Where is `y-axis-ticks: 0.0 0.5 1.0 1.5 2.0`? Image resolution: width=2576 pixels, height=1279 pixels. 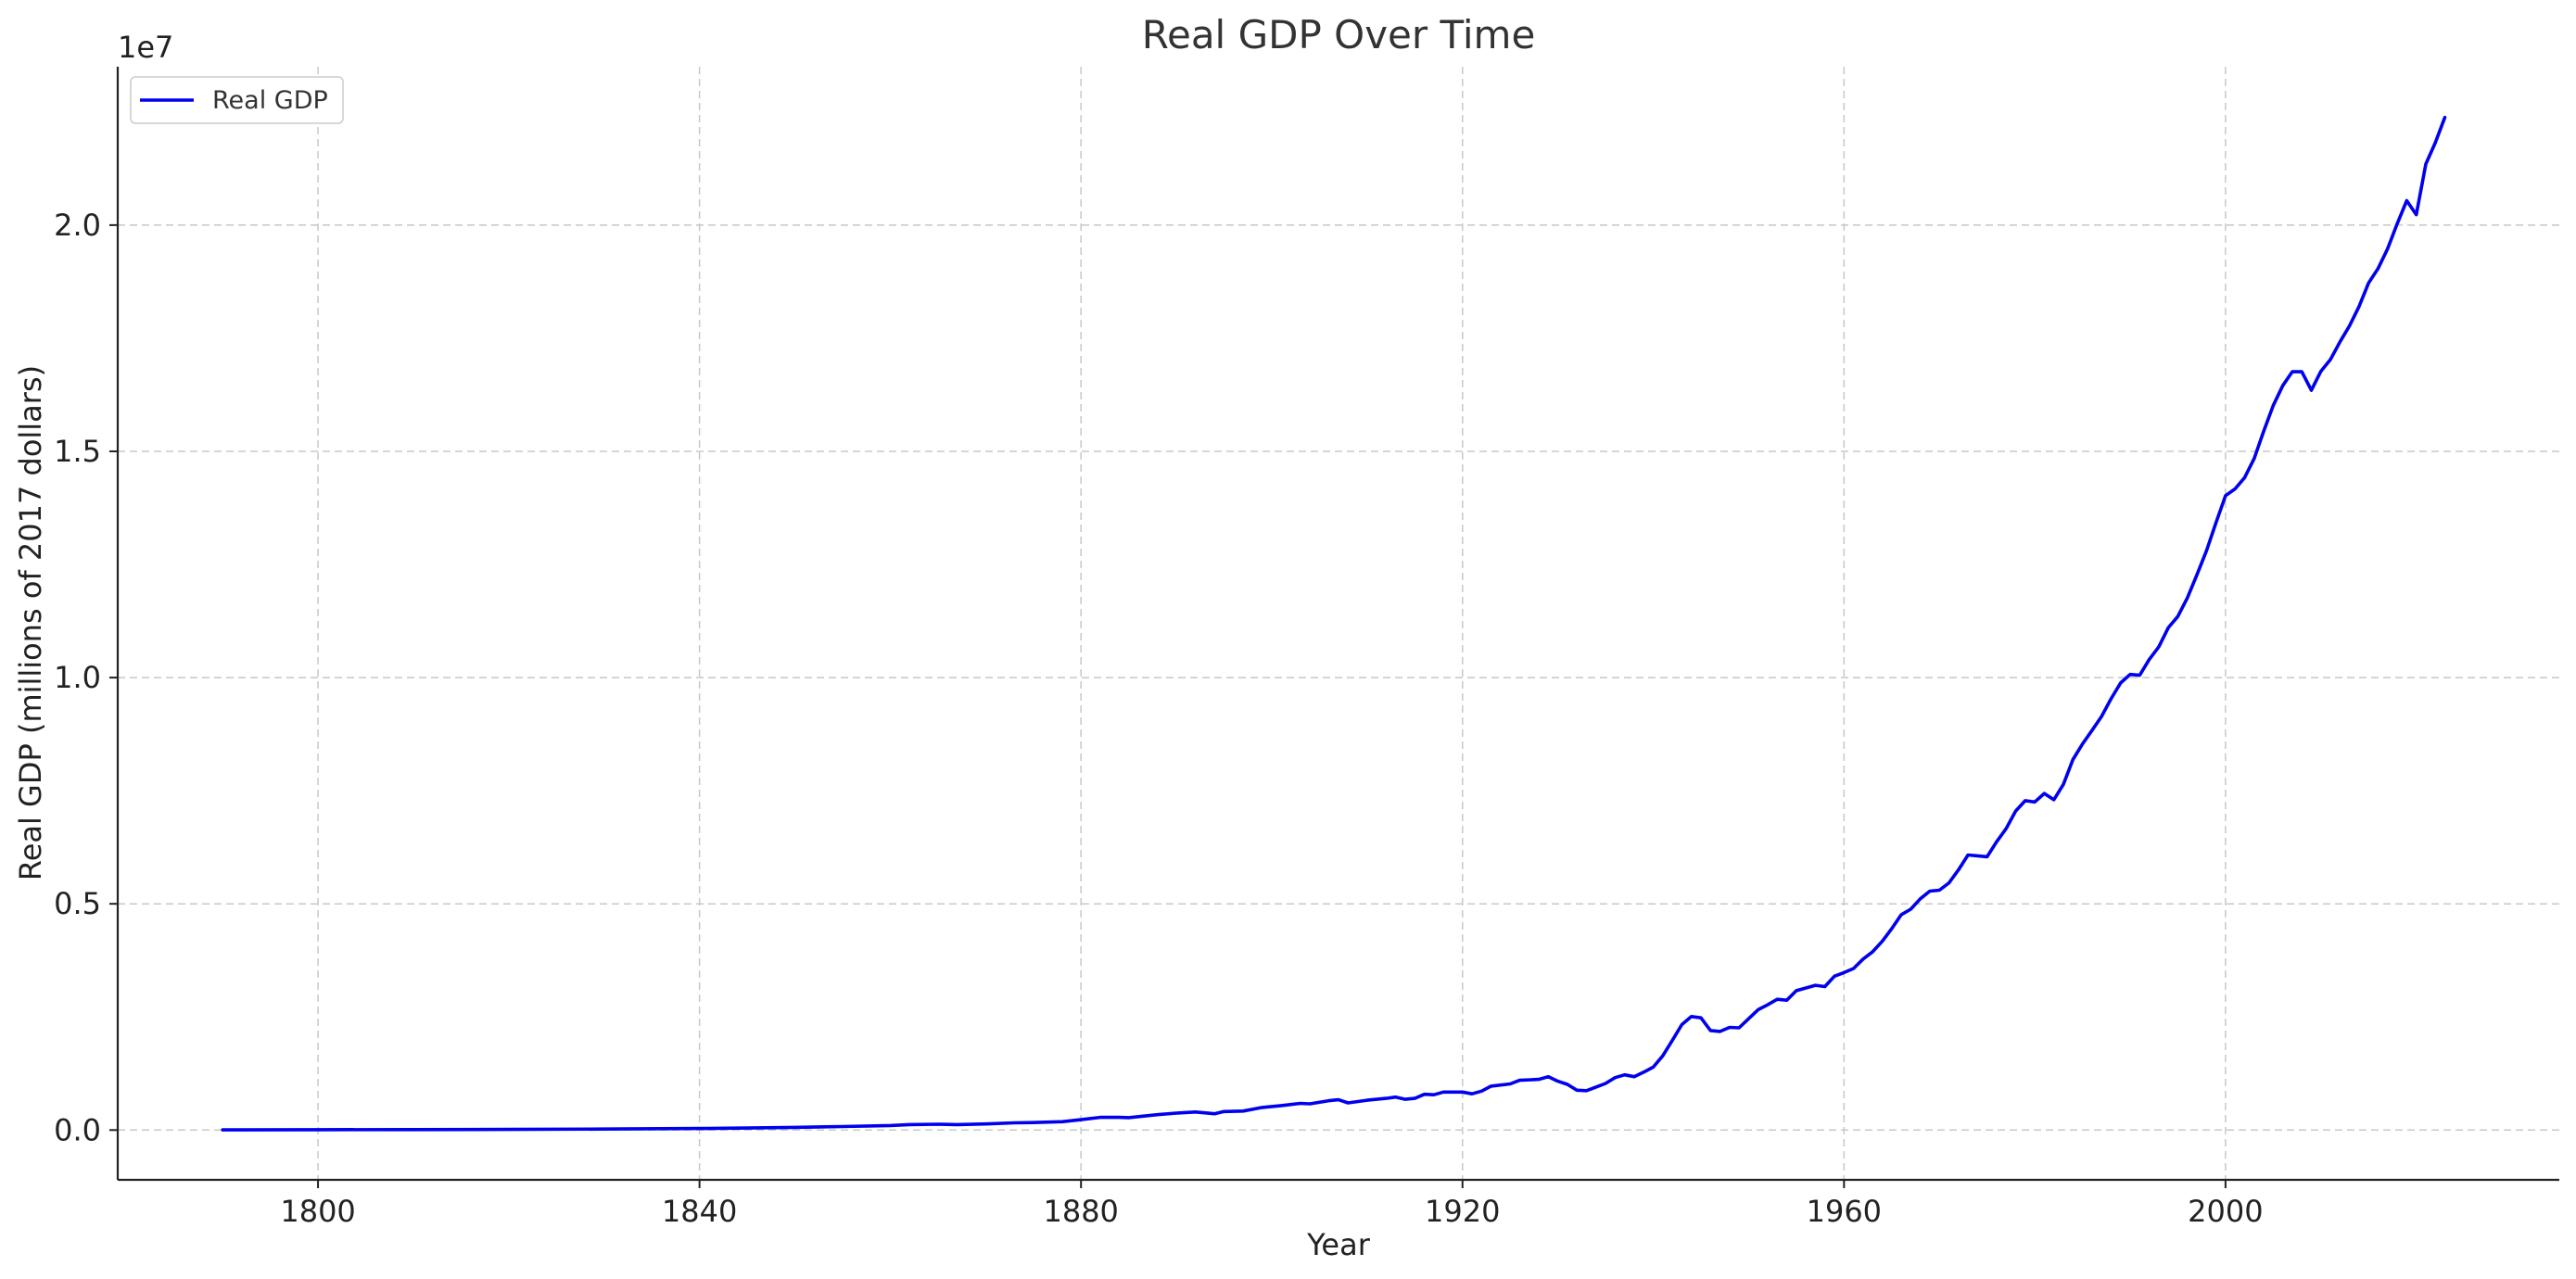
y-axis-ticks: 0.0 0.5 1.0 1.5 2.0 is located at coordinates (86, 677).